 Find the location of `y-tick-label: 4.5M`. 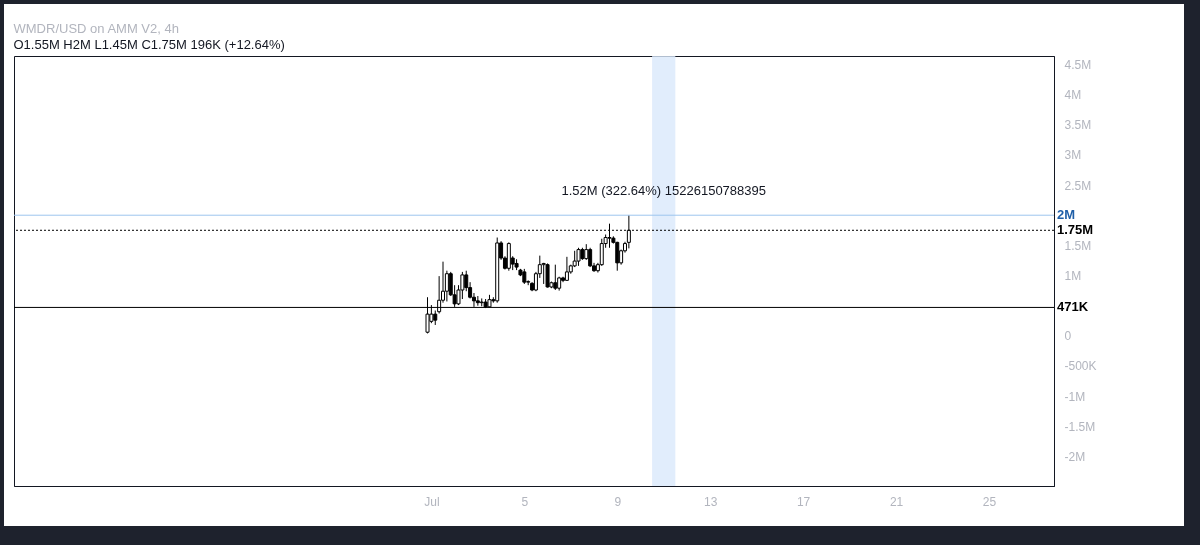

y-tick-label: 4.5M is located at coordinates (1078, 64).